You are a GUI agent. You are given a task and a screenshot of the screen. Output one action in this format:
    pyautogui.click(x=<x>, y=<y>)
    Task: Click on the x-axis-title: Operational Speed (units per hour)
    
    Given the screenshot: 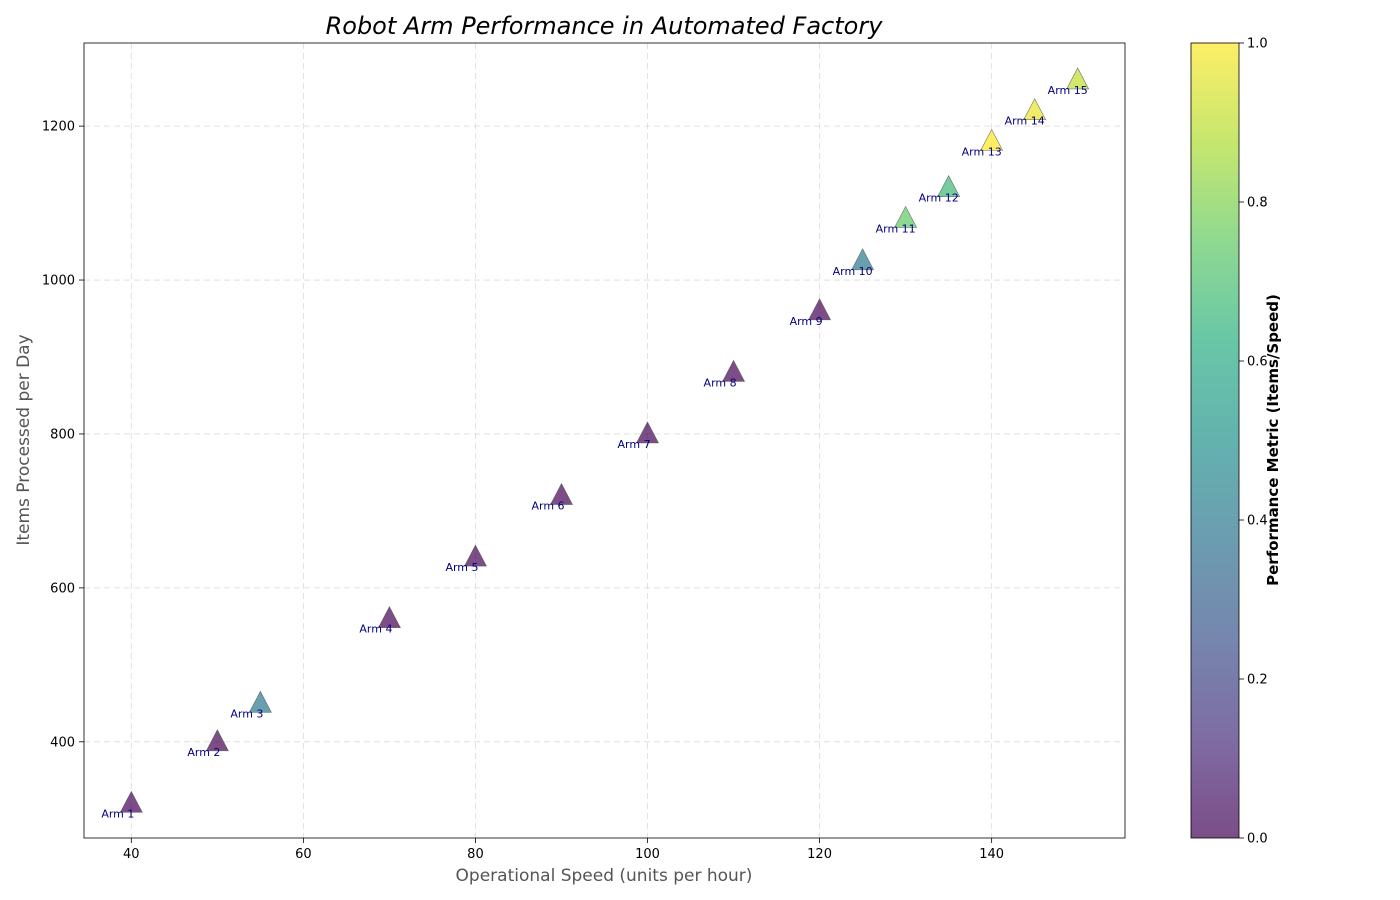 What is the action you would take?
    pyautogui.click(x=604, y=876)
    